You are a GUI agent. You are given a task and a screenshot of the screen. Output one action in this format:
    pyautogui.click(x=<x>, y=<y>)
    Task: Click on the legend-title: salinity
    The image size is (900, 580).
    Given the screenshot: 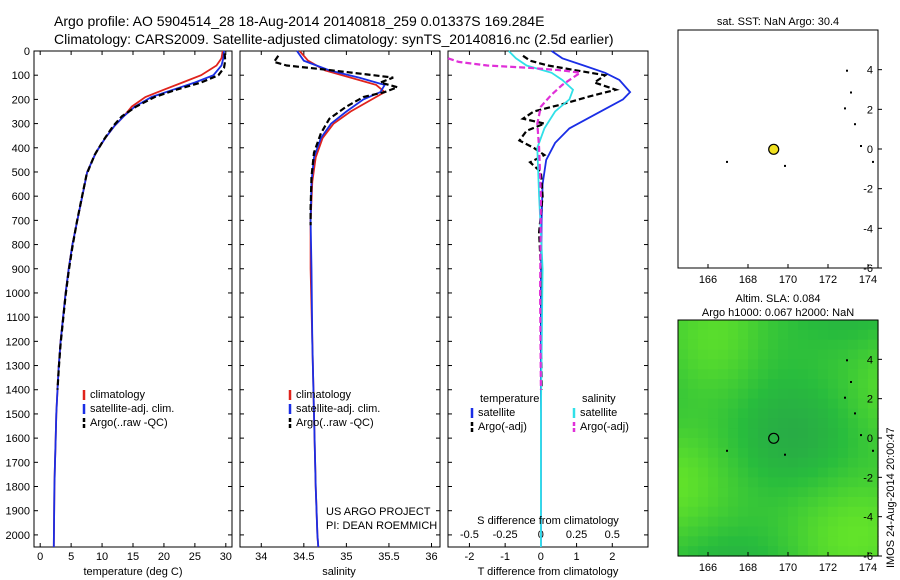 What is the action you would take?
    pyautogui.click(x=599, y=399)
    